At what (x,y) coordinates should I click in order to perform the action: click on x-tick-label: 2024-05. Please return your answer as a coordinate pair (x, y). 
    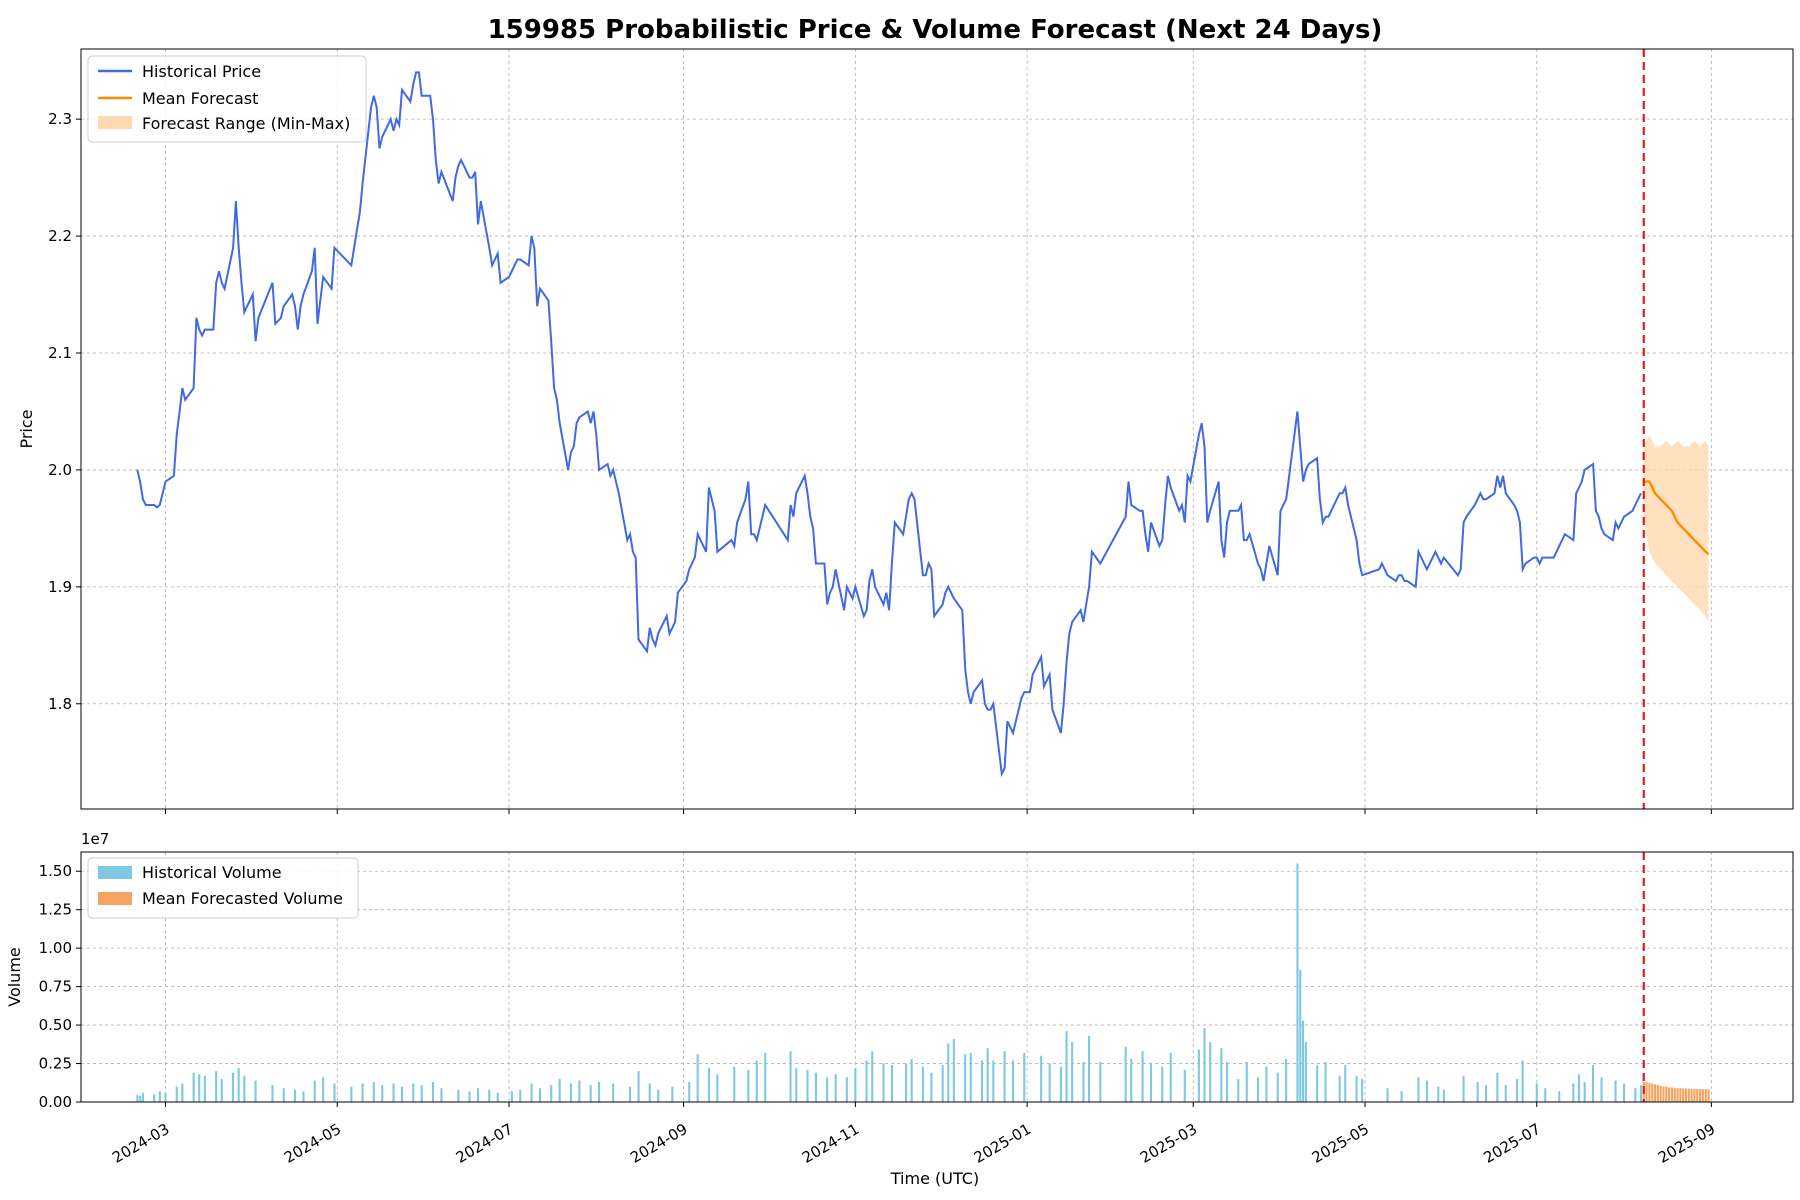
    Looking at the image, I should click on (312, 1143).